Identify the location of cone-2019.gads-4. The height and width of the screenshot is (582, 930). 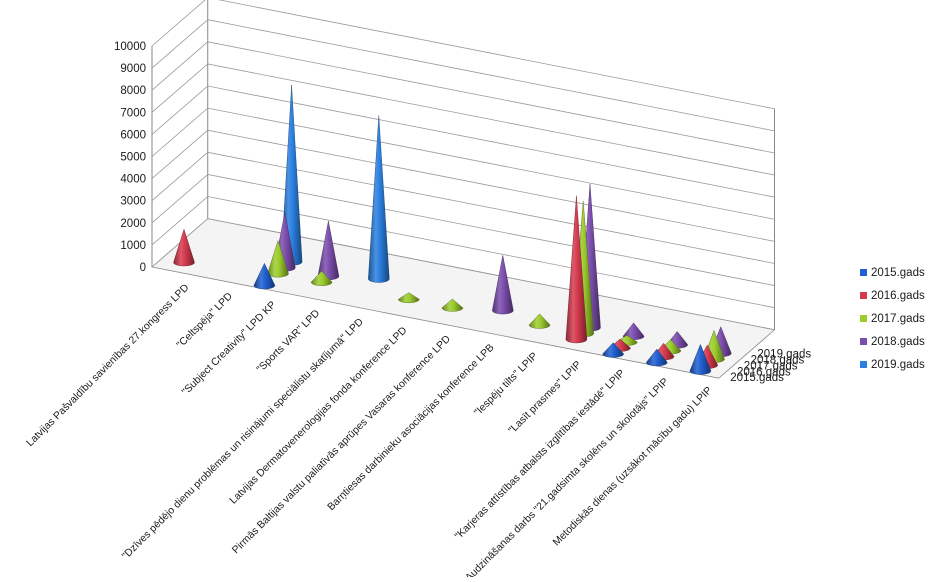
(379, 199).